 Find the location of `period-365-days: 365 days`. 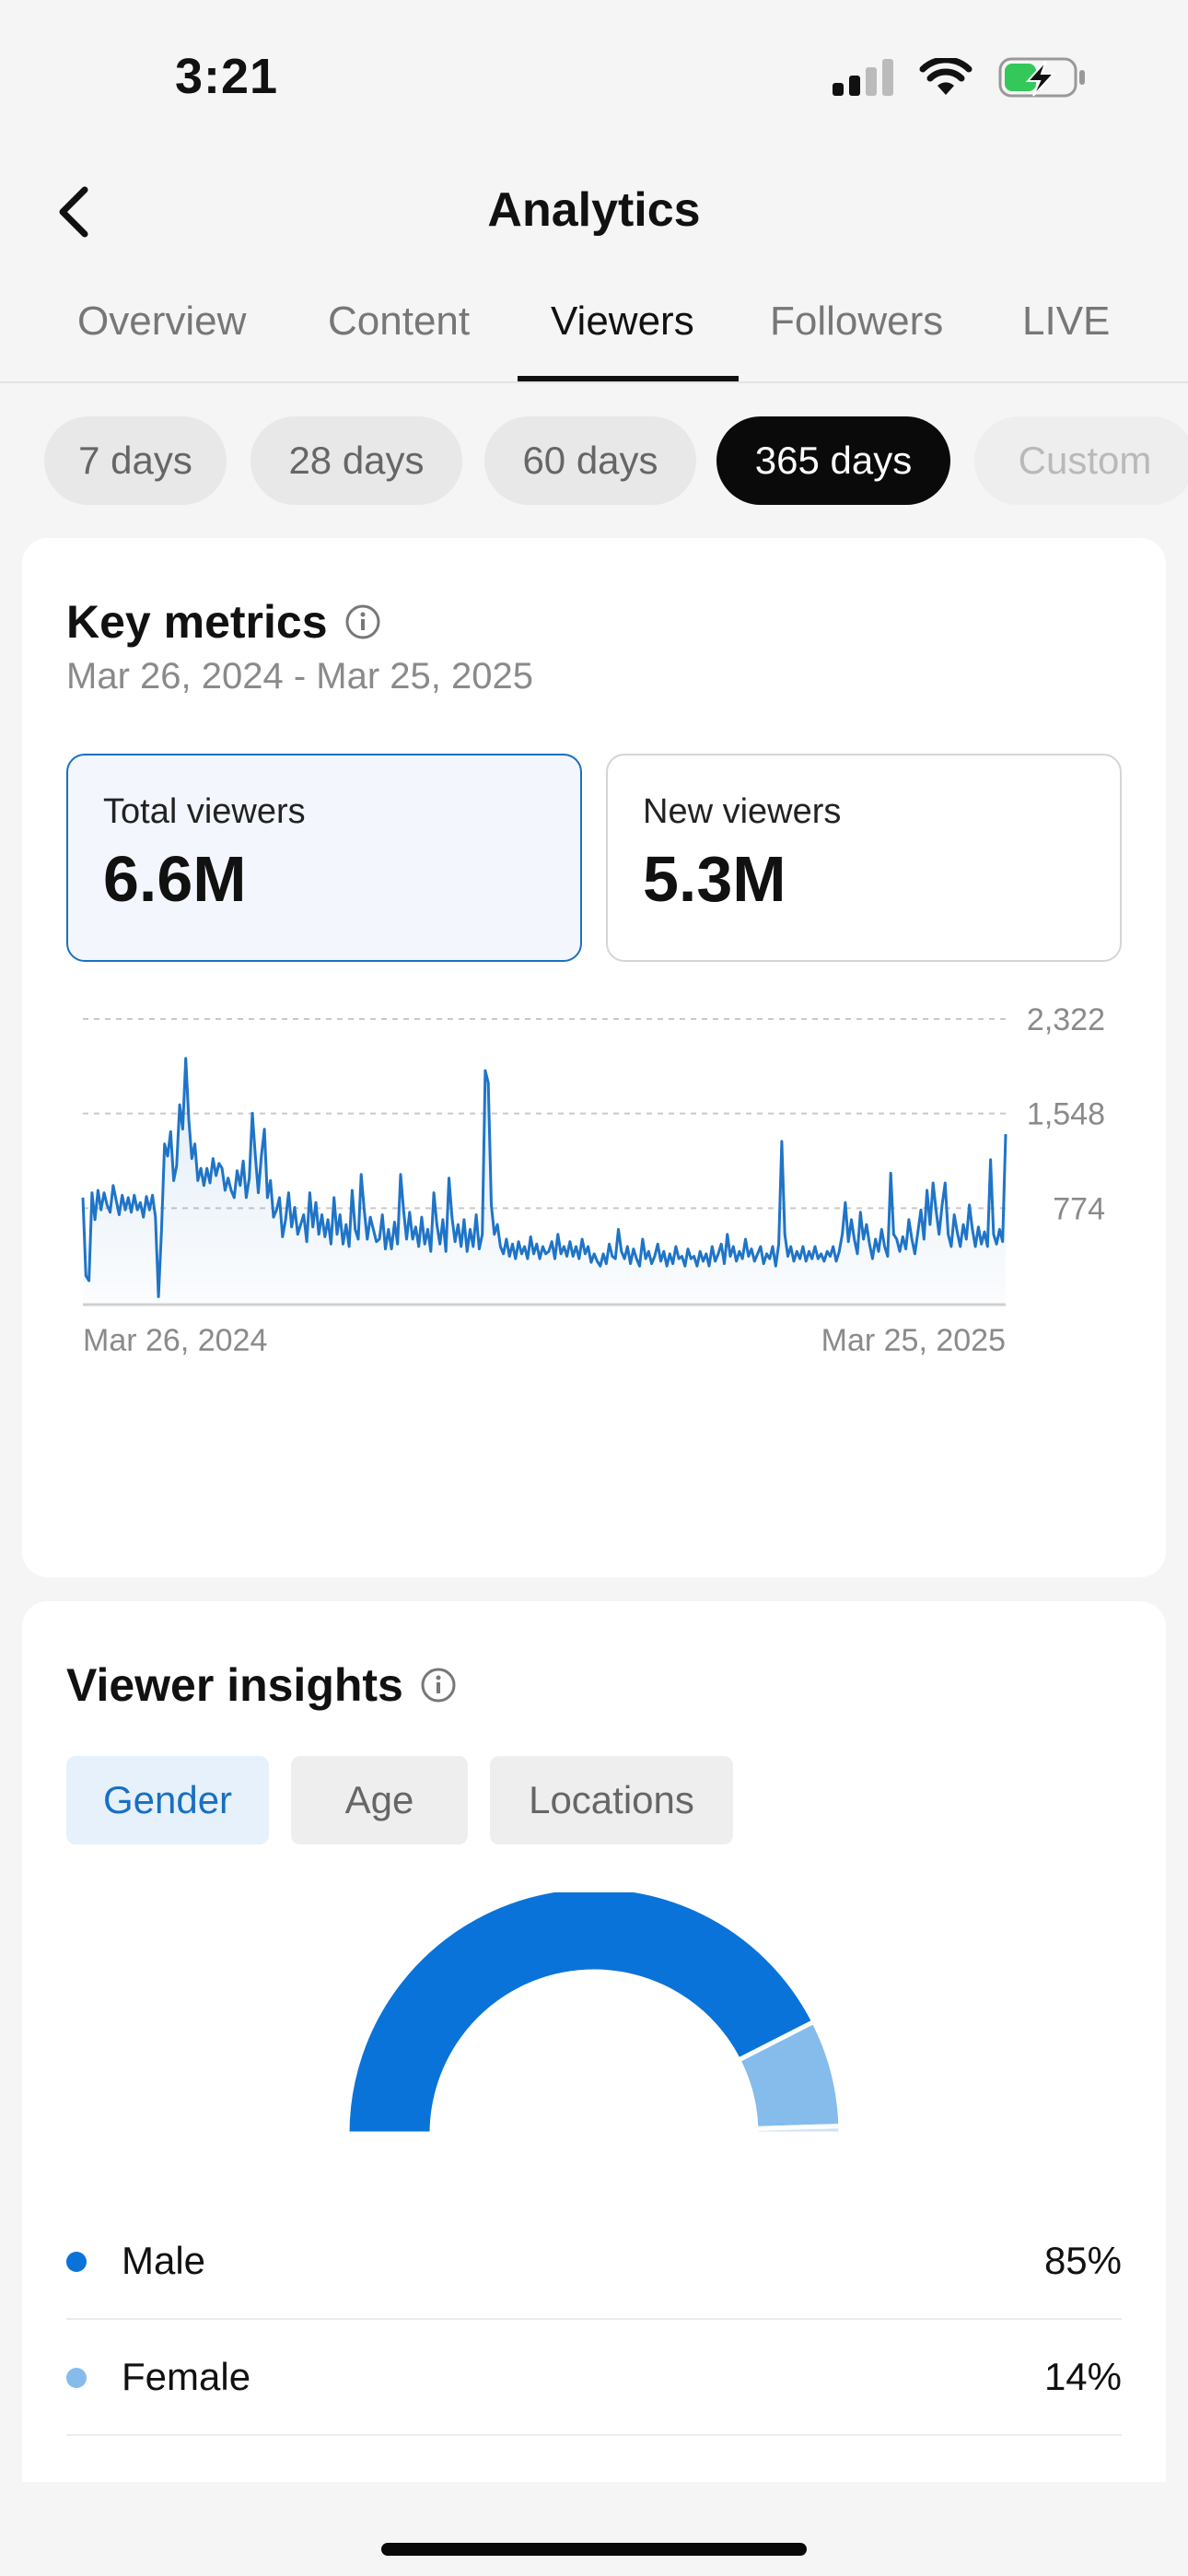

period-365-days: 365 days is located at coordinates (833, 460).